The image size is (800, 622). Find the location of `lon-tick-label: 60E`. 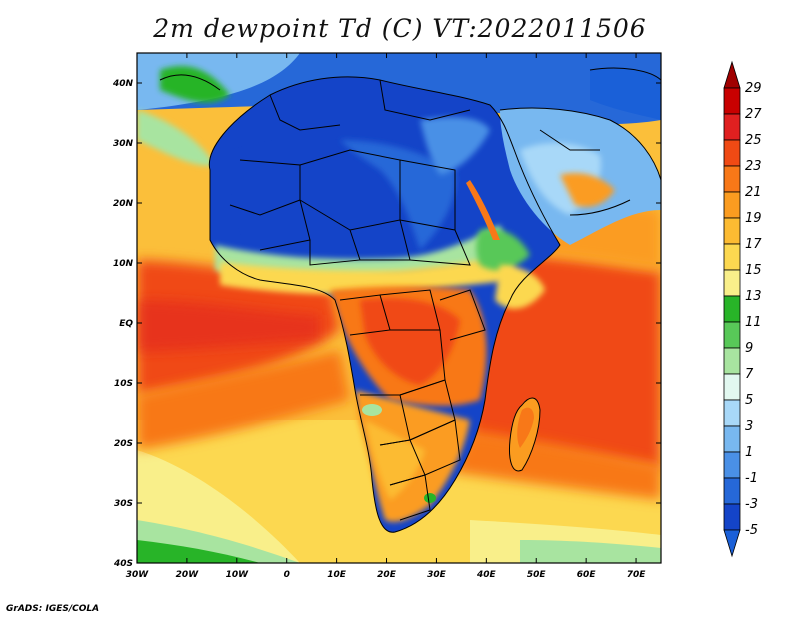

lon-tick-label: 60E is located at coordinates (587, 575).